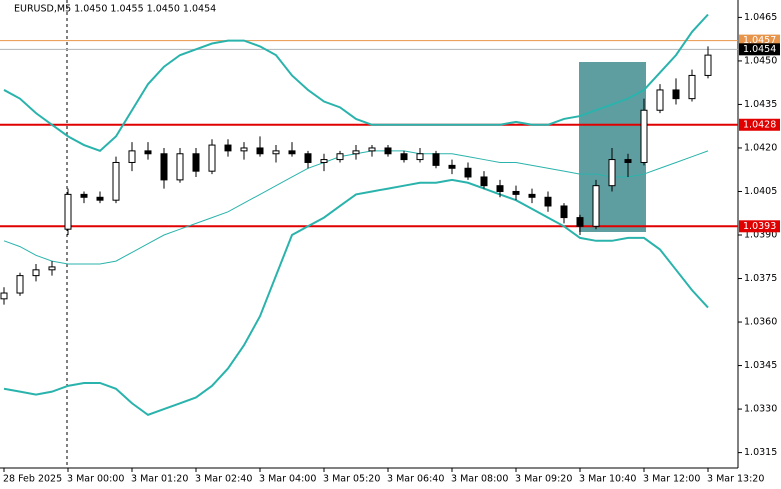 The height and width of the screenshot is (489, 781). I want to click on chart-header: EURUSD,M5 1.0450 1.0455 1.0450 1.0454, so click(115, 9).